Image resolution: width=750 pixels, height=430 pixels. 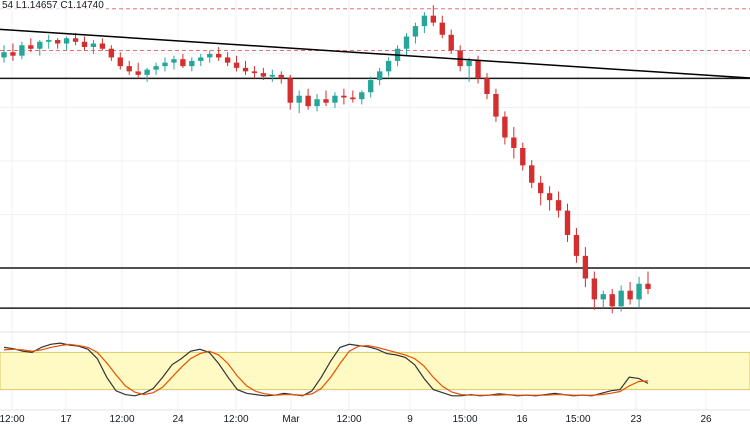 I want to click on x-tick-label: 24, so click(x=178, y=419).